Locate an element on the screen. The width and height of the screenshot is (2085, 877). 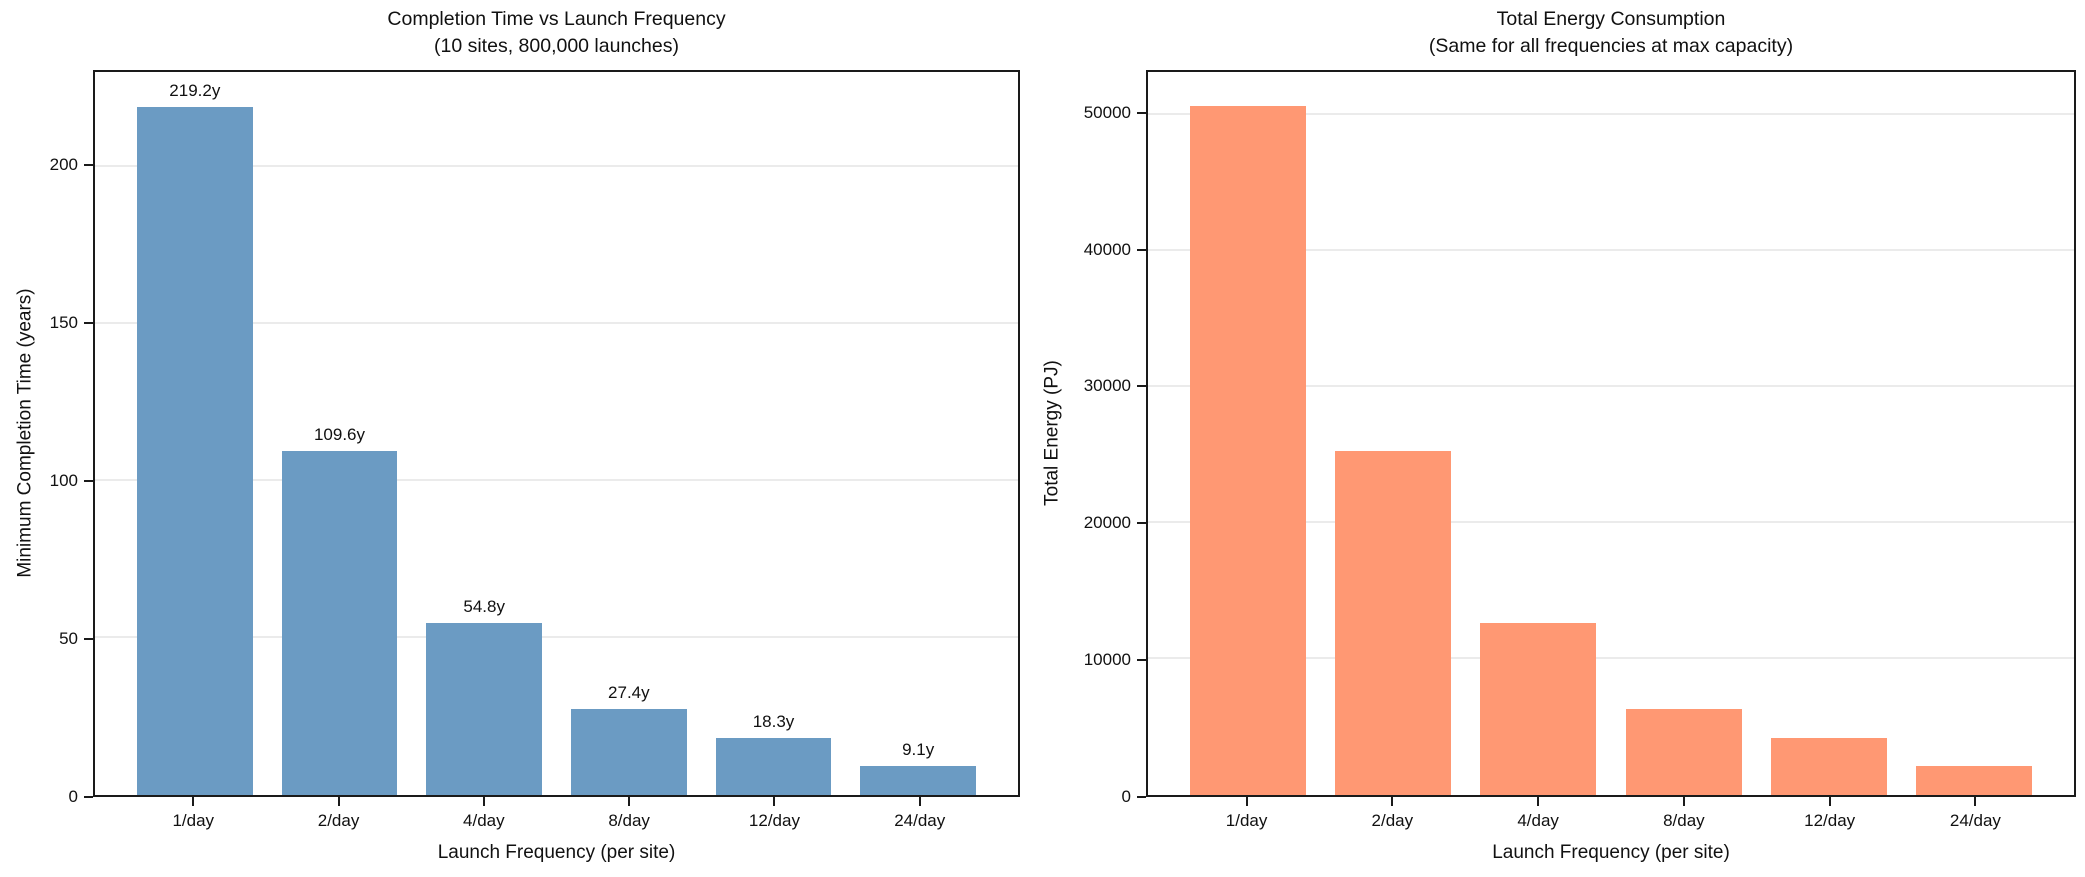
bar-value-label: 27.4y is located at coordinates (629, 692).